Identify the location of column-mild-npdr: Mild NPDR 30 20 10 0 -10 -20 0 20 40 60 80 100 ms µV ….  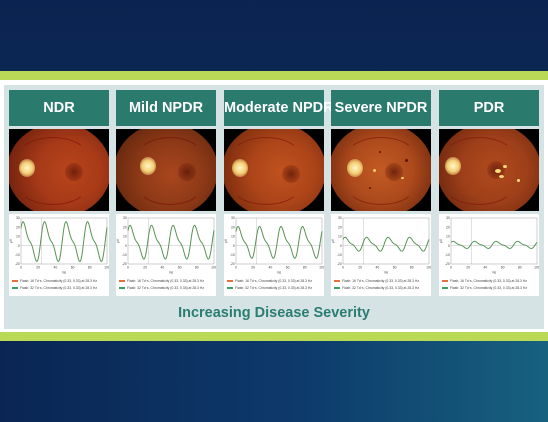
(166, 192).